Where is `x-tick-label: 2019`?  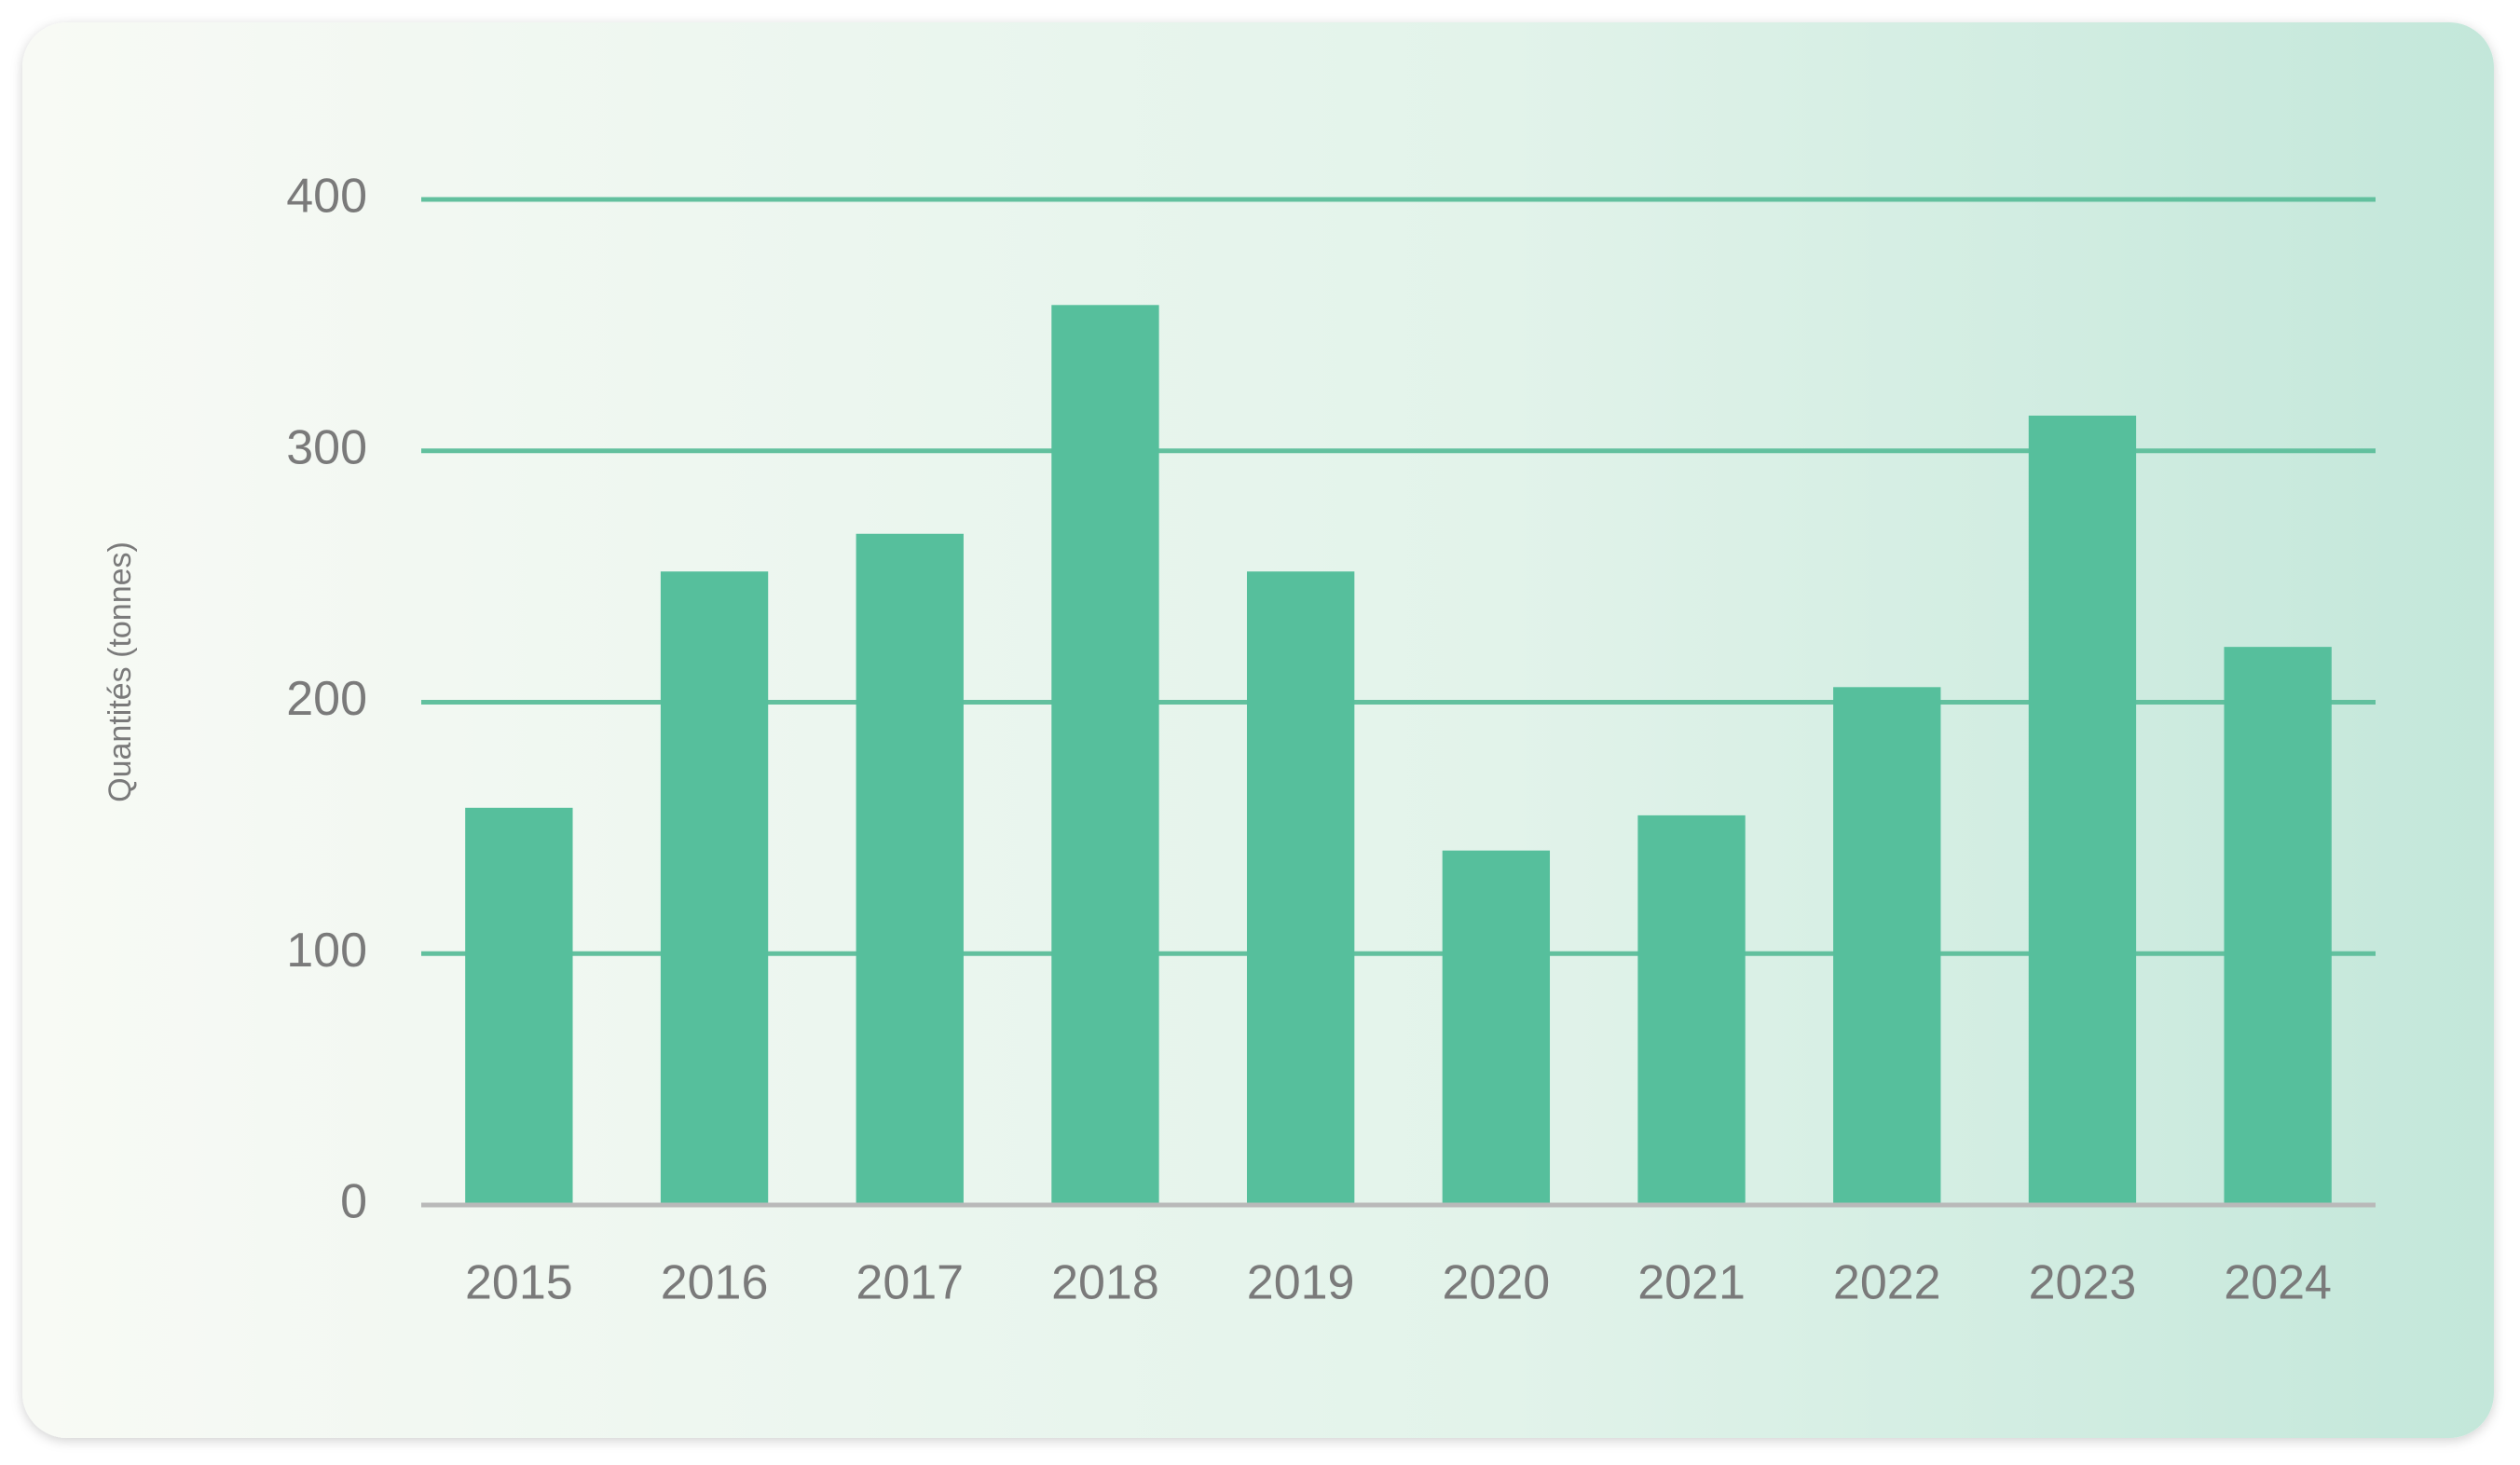 x-tick-label: 2019 is located at coordinates (1301, 1283).